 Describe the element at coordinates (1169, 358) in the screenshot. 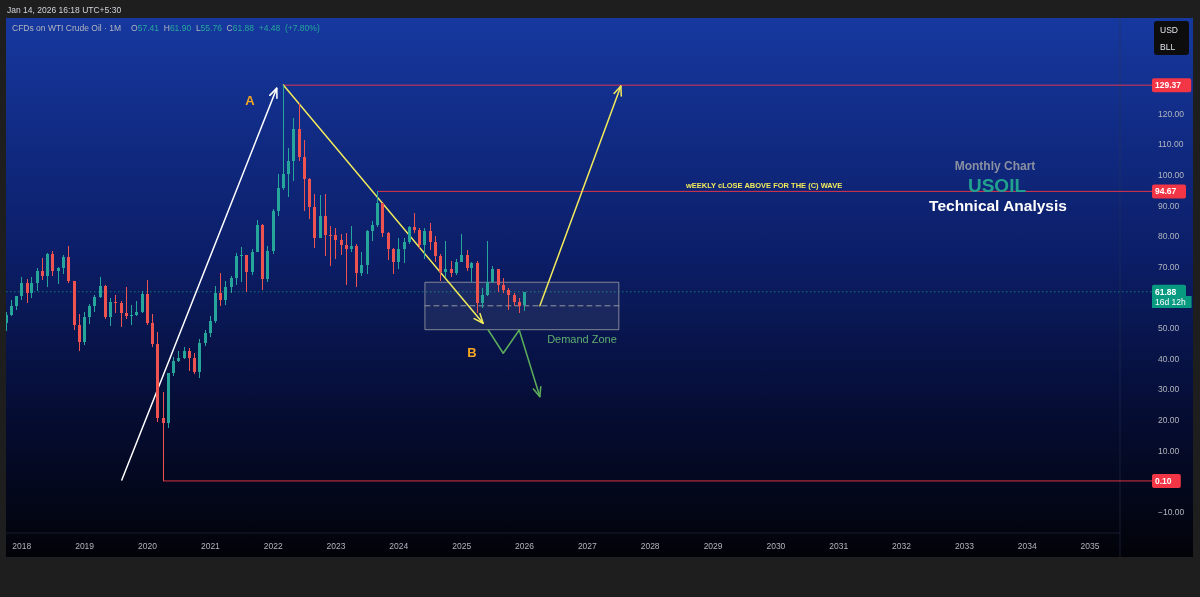

I see `y-tick-label: 40.00` at that location.